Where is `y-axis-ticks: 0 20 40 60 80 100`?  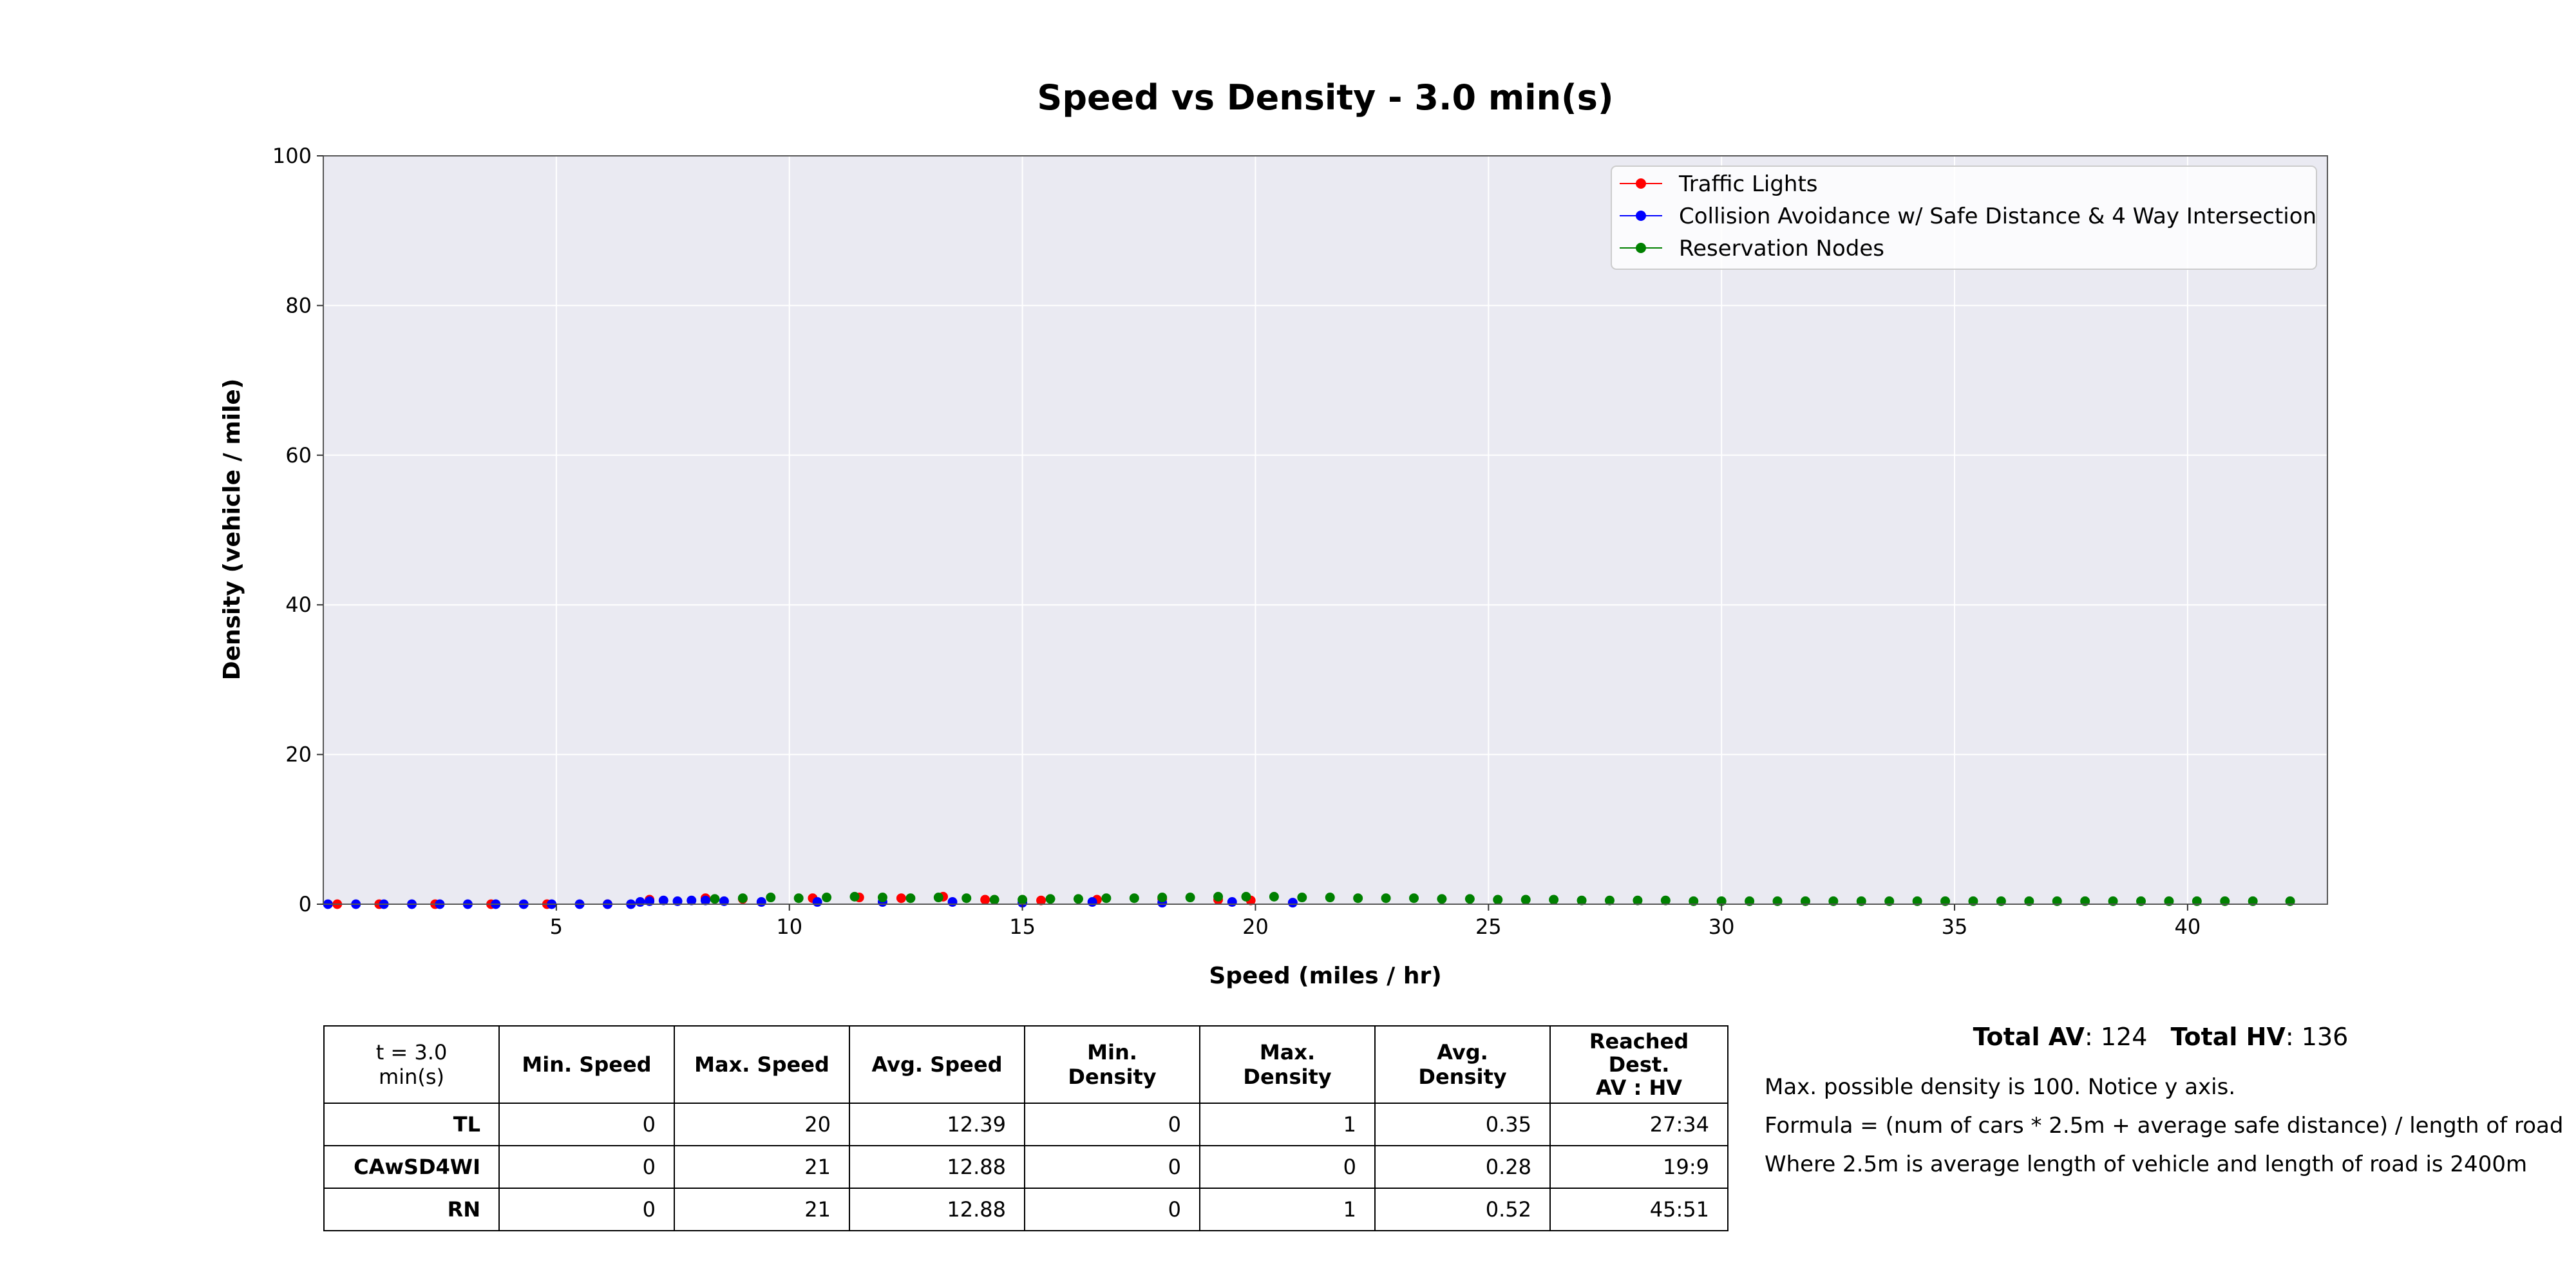
y-axis-ticks: 0 20 40 60 80 100 is located at coordinates (297, 530).